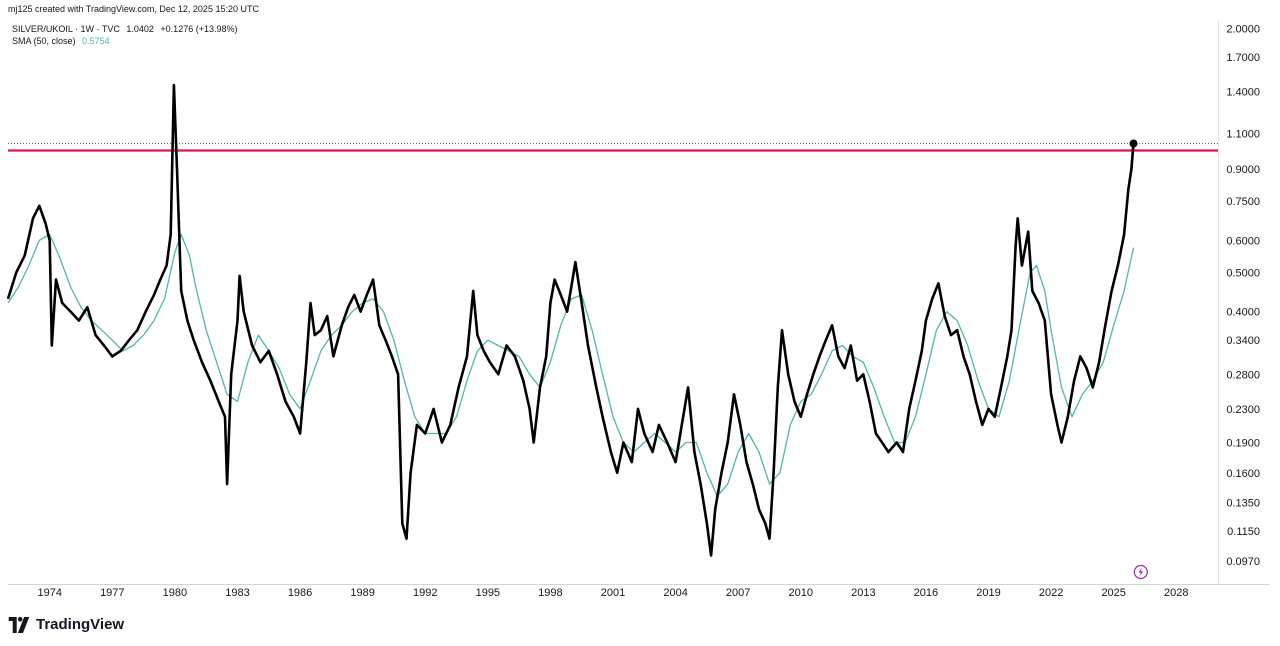 The image size is (1280, 646). Describe the element at coordinates (96, 41) in the screenshot. I see `sma-value: 0.5754` at that location.